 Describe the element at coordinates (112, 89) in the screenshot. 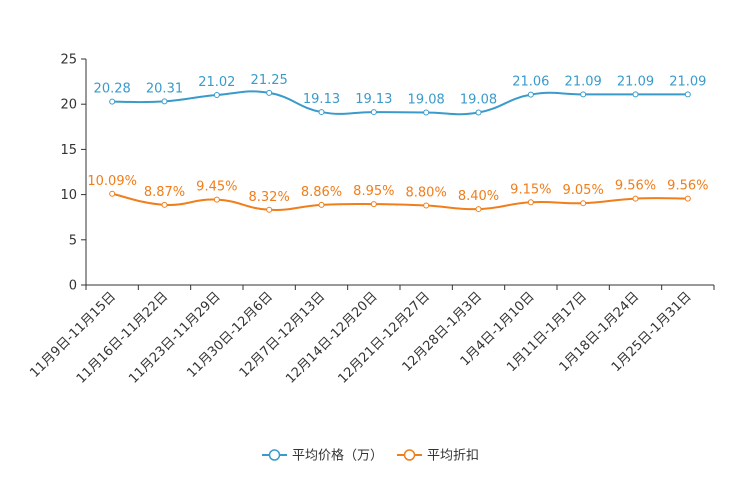

I see `data-label: 20.28` at that location.